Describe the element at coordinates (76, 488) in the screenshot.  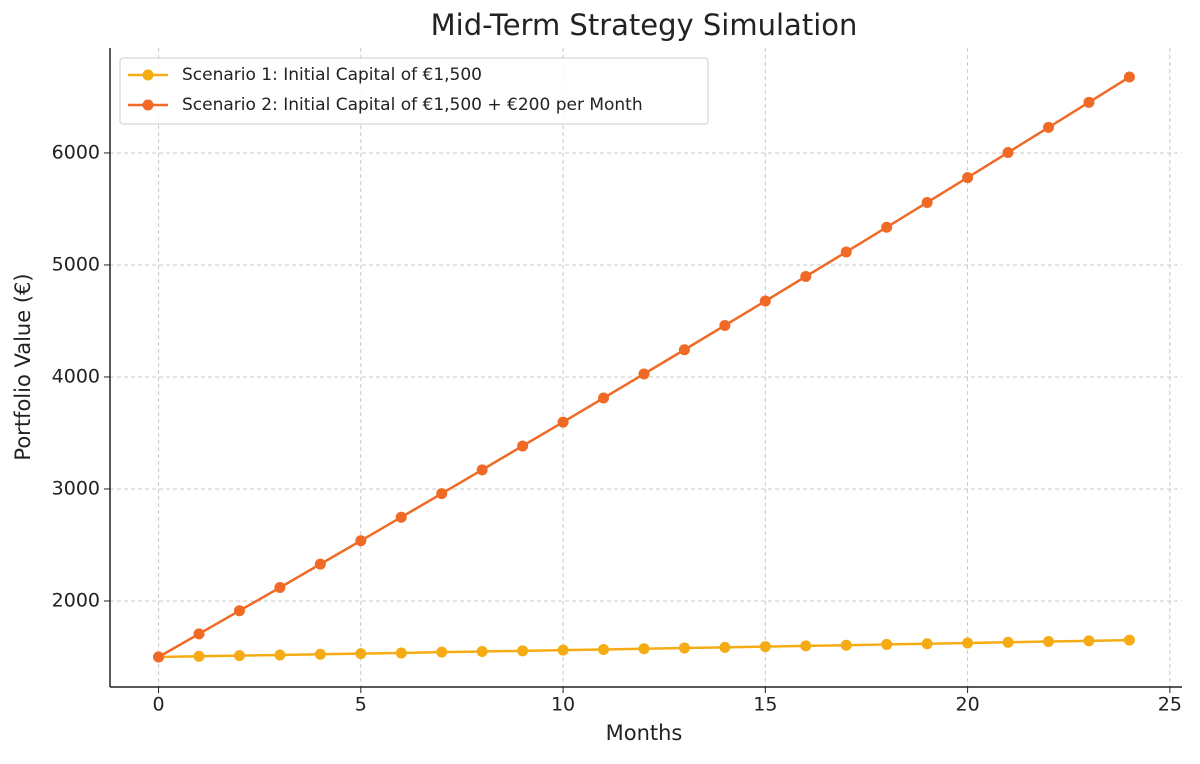
I see `y-tick-label: 3000` at that location.